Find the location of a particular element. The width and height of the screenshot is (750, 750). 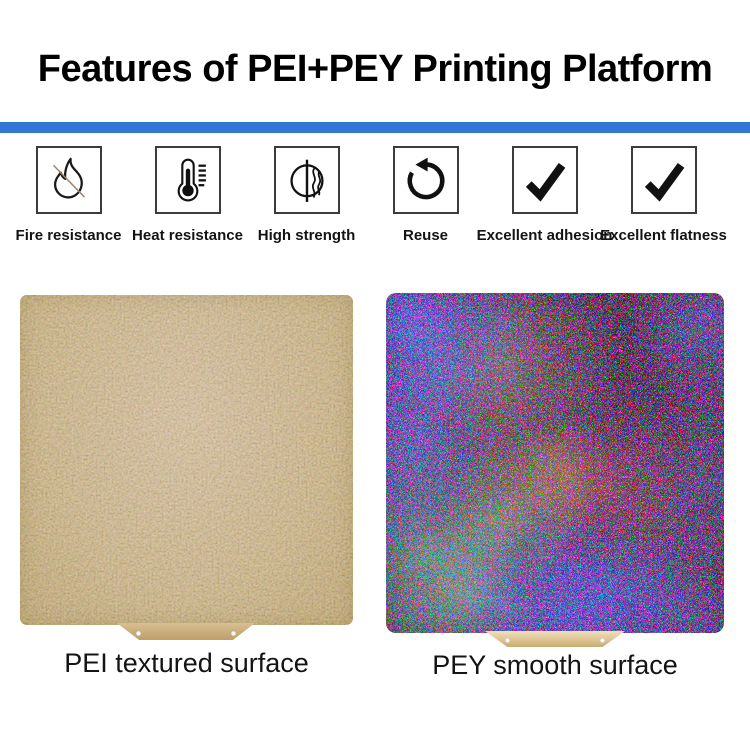

feature-label: Excellent adhesion is located at coordinates (544, 235).